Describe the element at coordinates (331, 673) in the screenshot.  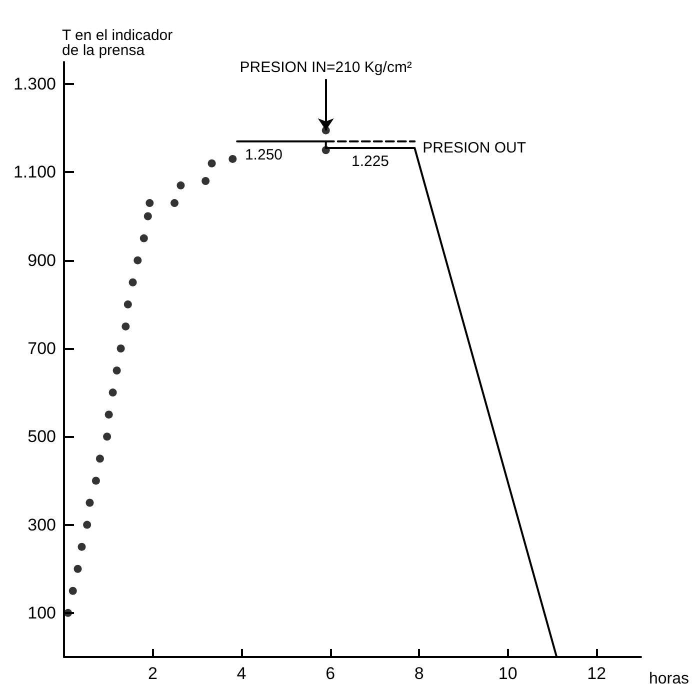
I see `x-tick-label: 6` at that location.